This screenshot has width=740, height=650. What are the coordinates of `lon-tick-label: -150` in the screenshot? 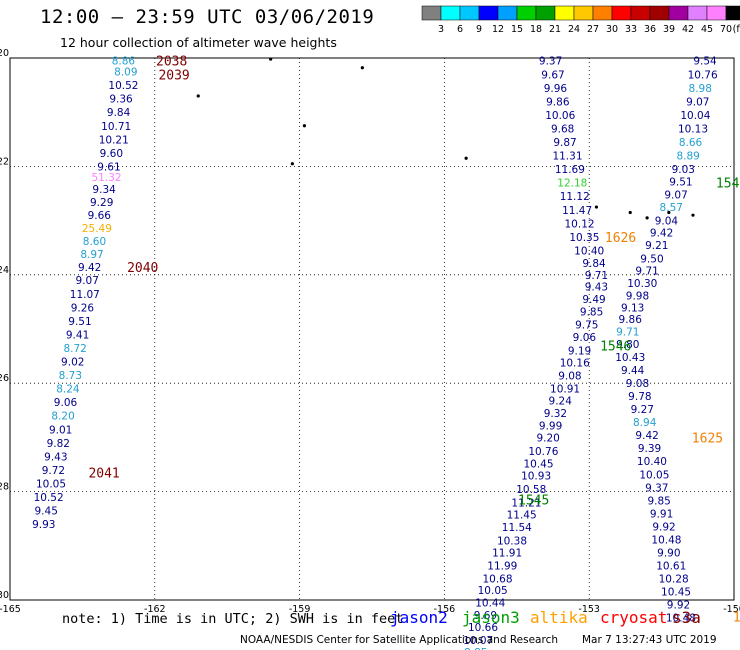 It's located at (731, 609).